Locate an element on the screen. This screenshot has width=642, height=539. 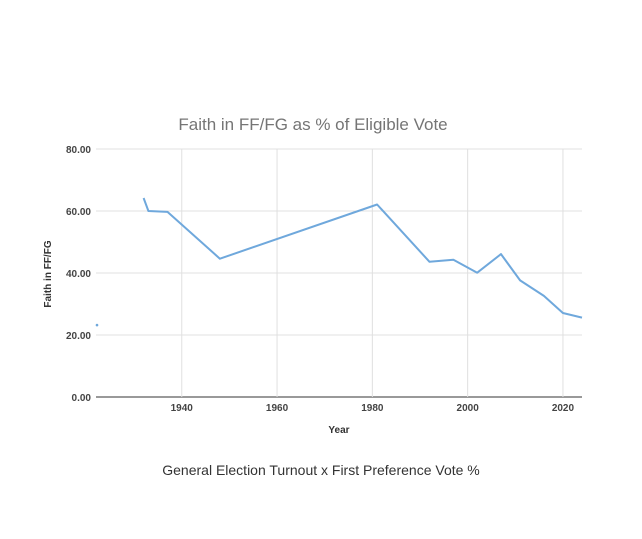
x-tick-label: 1960 is located at coordinates (277, 408).